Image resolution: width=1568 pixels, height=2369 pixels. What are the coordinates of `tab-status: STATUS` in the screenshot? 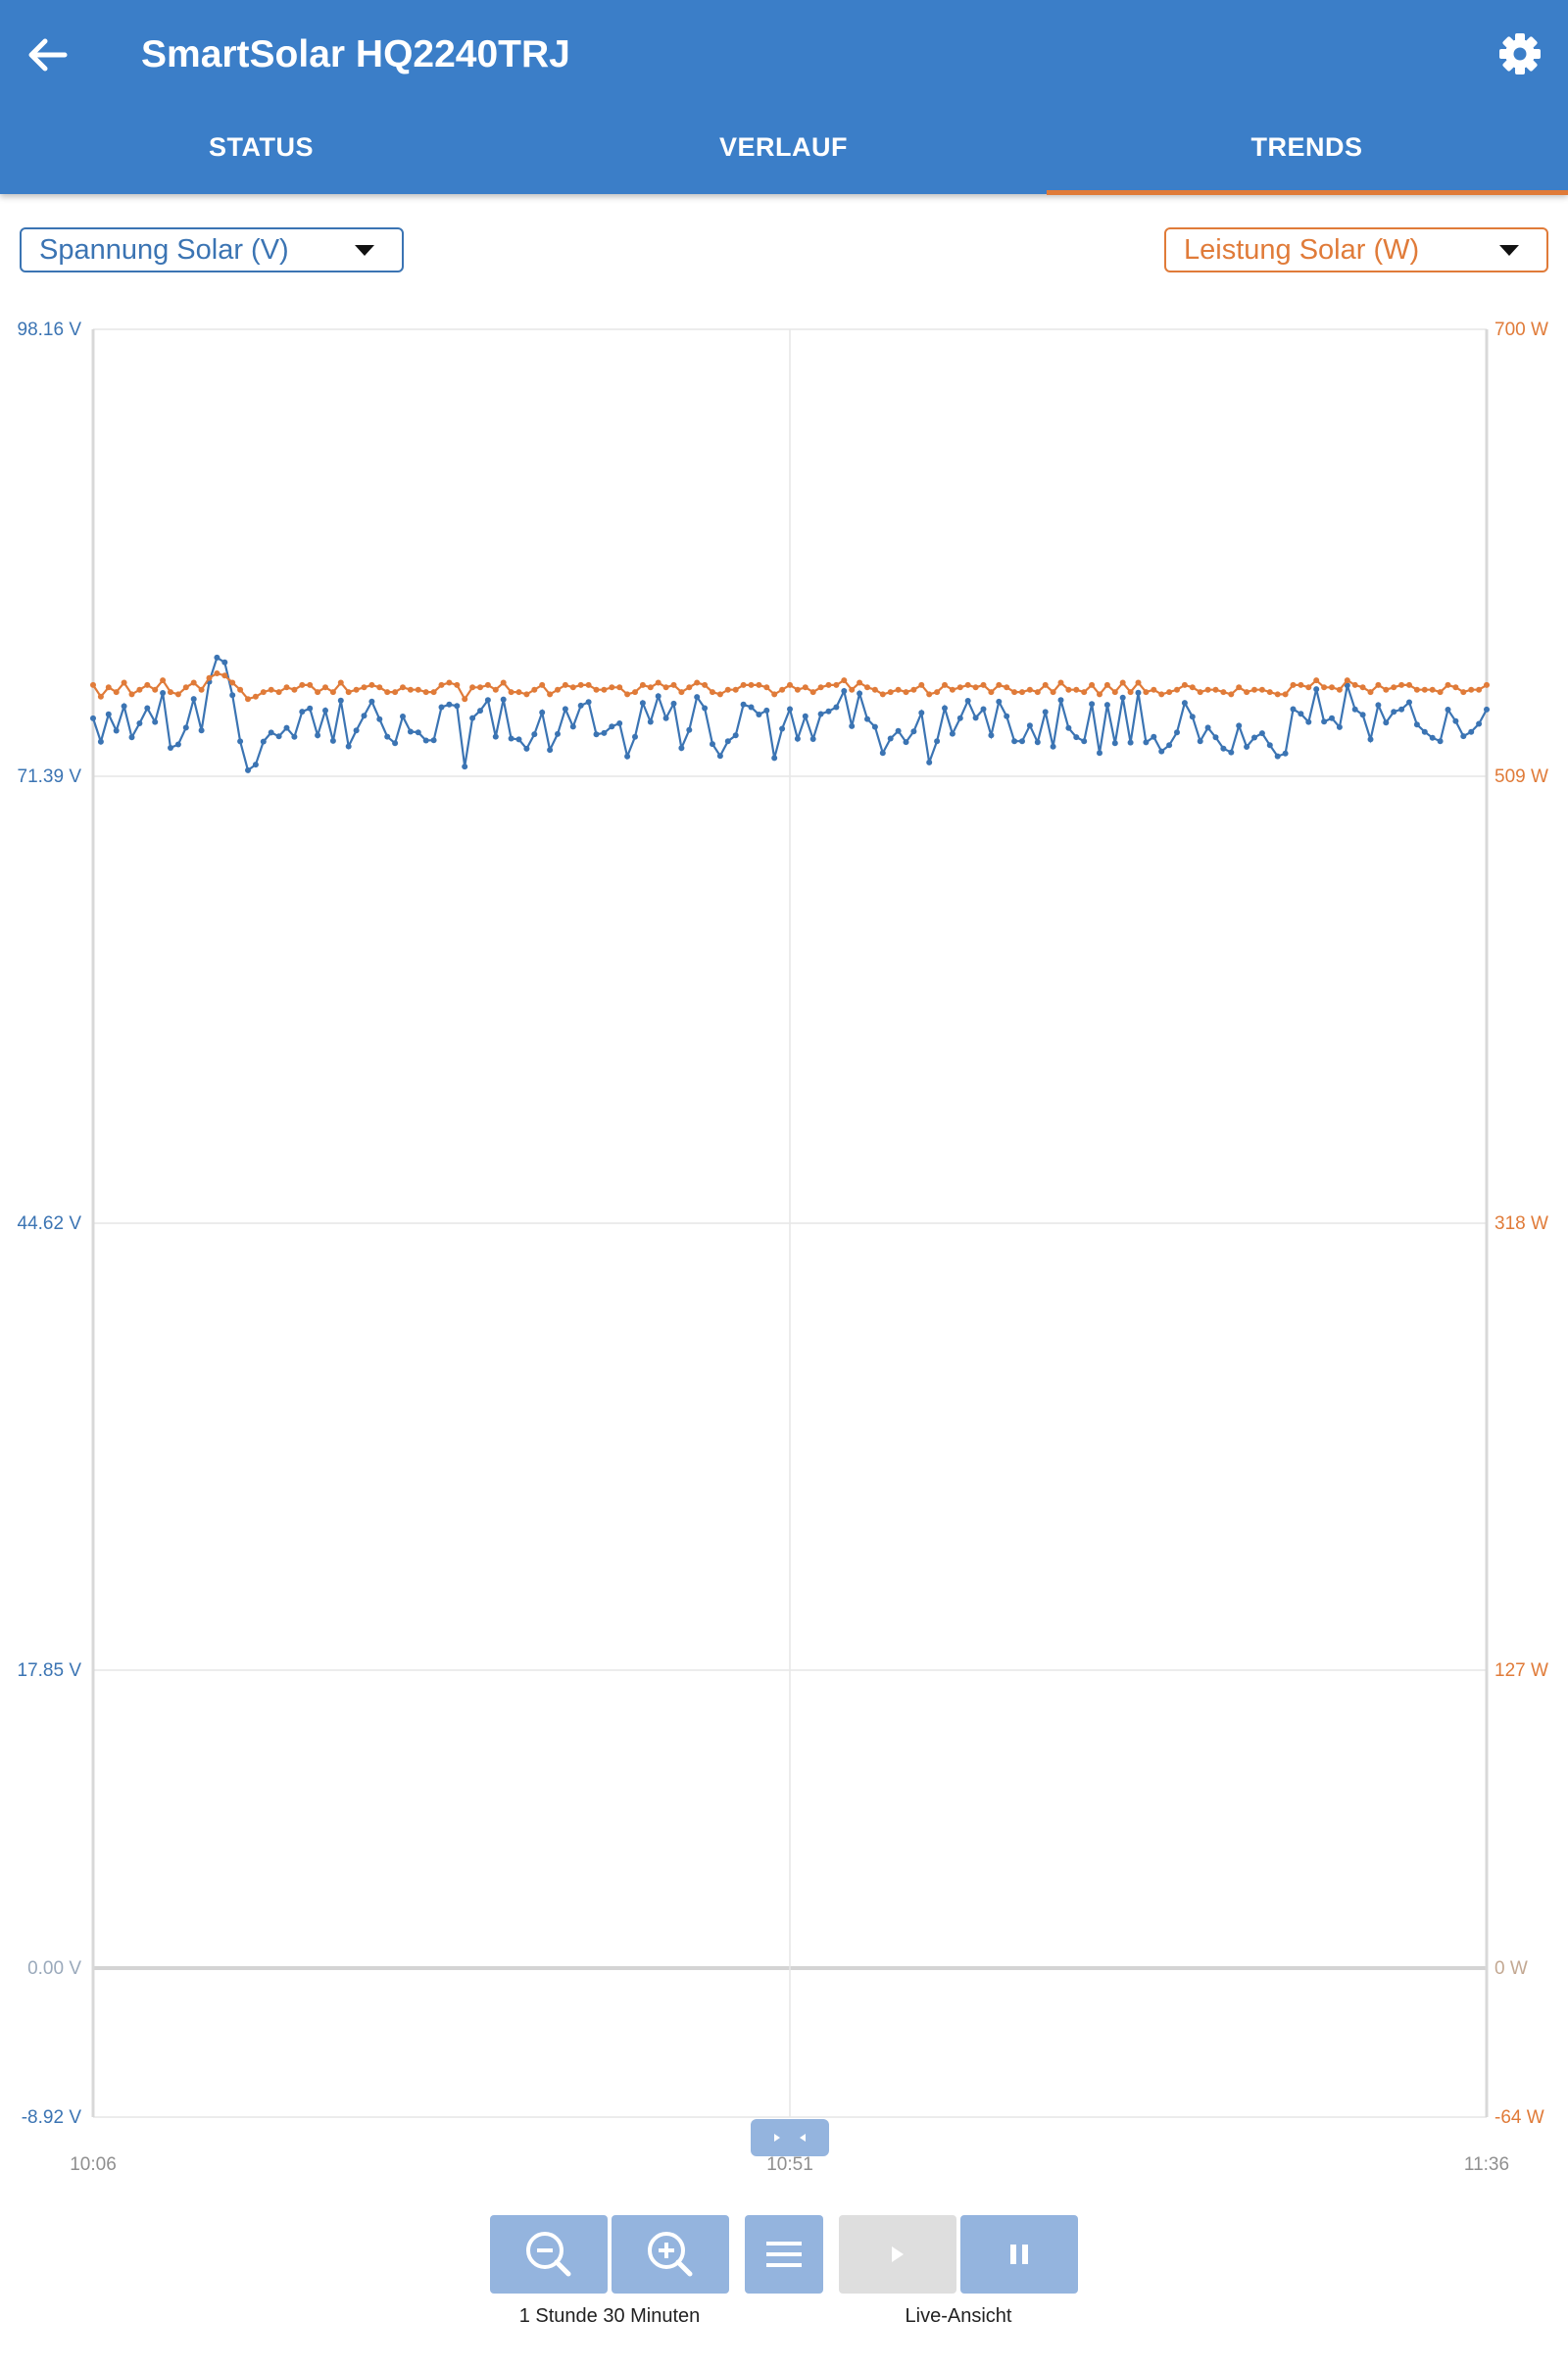 It's located at (261, 147).